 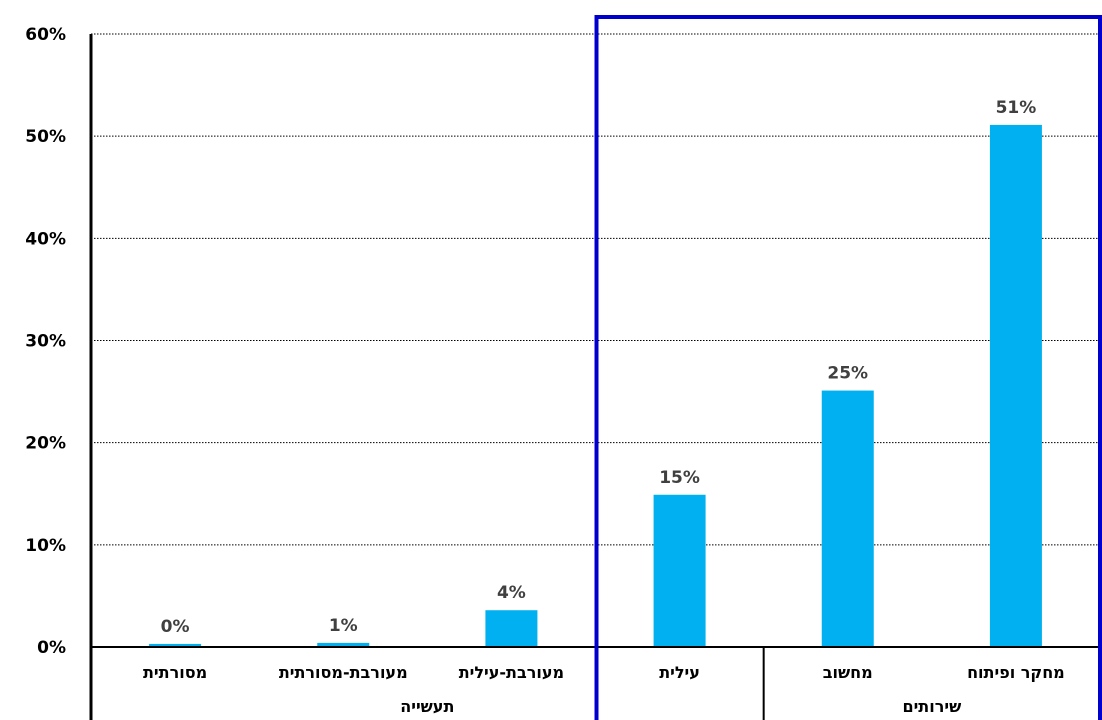 I want to click on data-label: 0%, so click(x=175, y=627).